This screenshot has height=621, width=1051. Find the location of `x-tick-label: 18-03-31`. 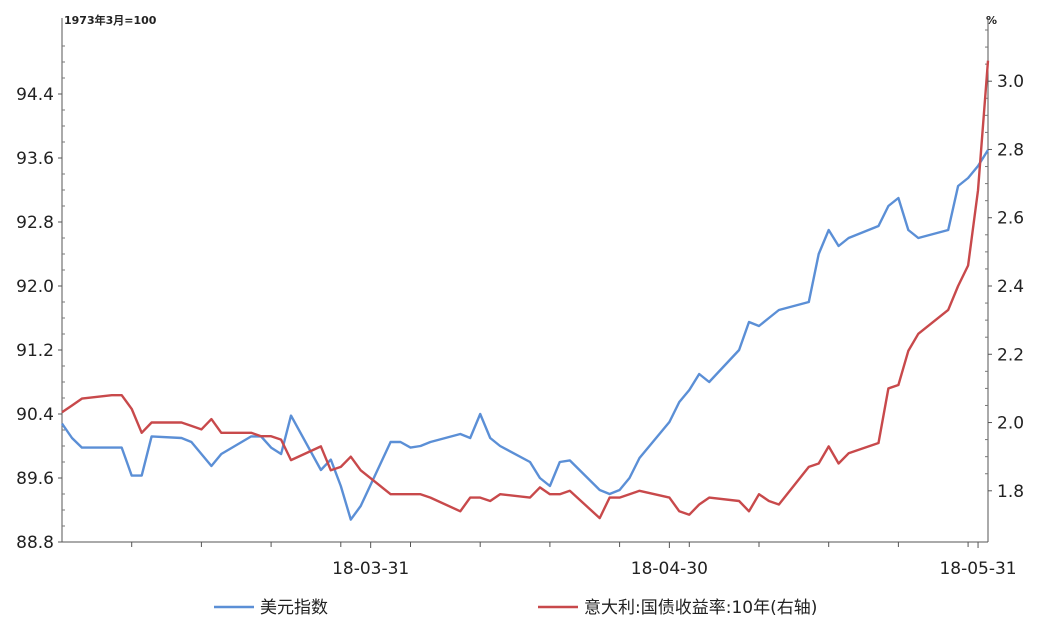

x-tick-label: 18-03-31 is located at coordinates (370, 569).